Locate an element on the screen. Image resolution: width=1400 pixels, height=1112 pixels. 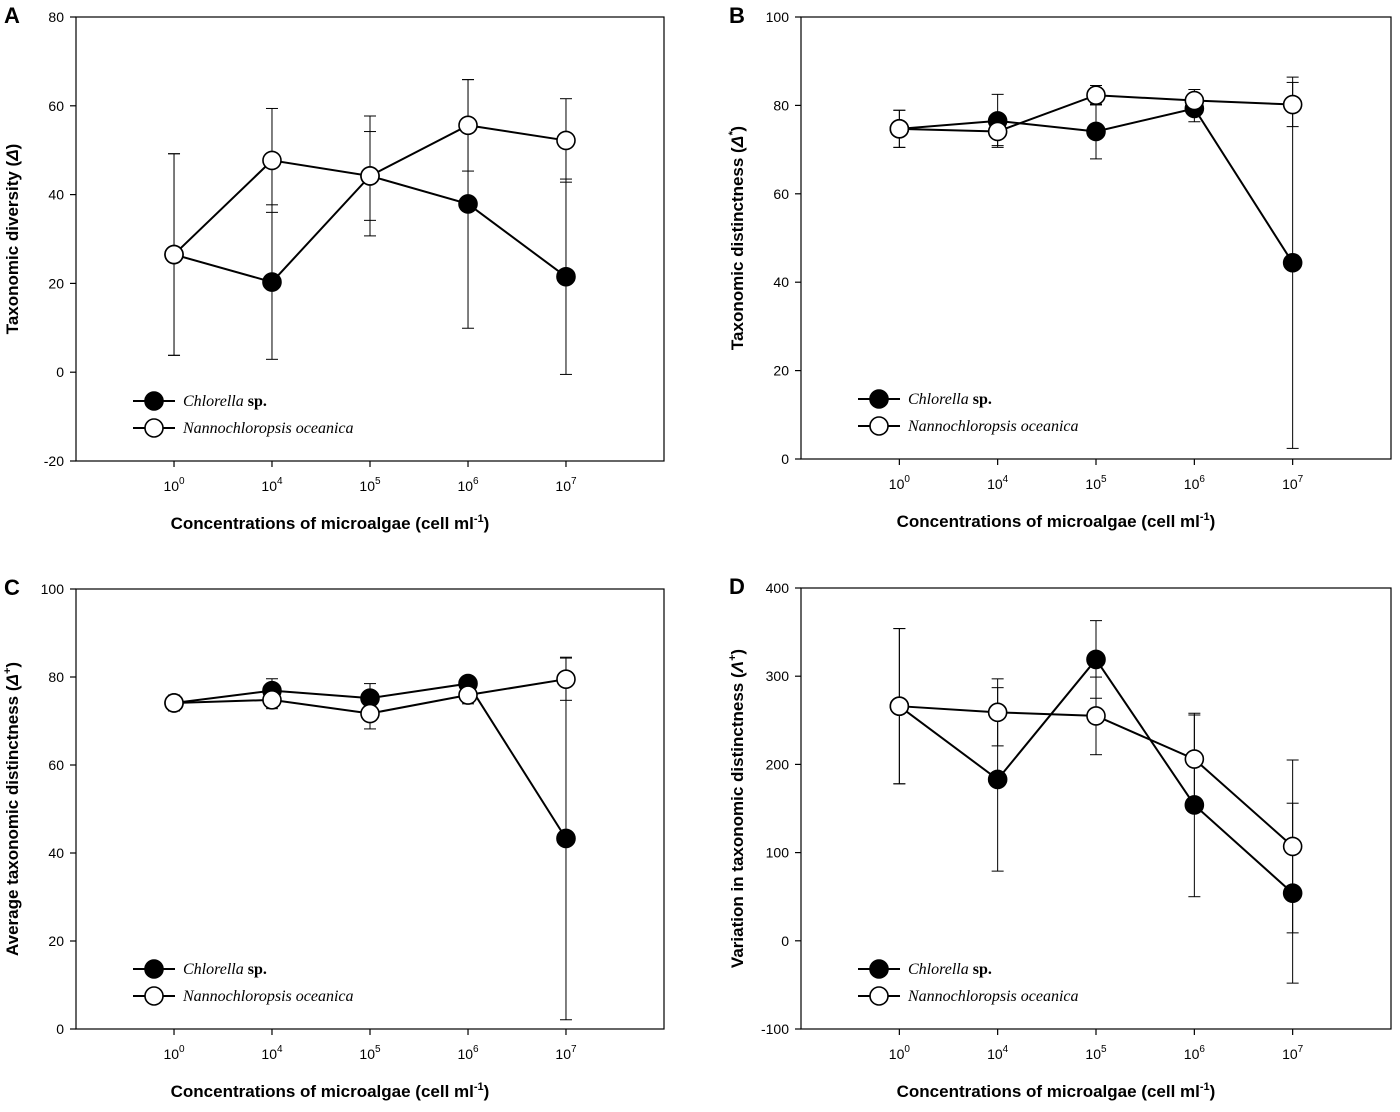
x-tick-label: 10⁴ is located at coordinates (272, 1053).